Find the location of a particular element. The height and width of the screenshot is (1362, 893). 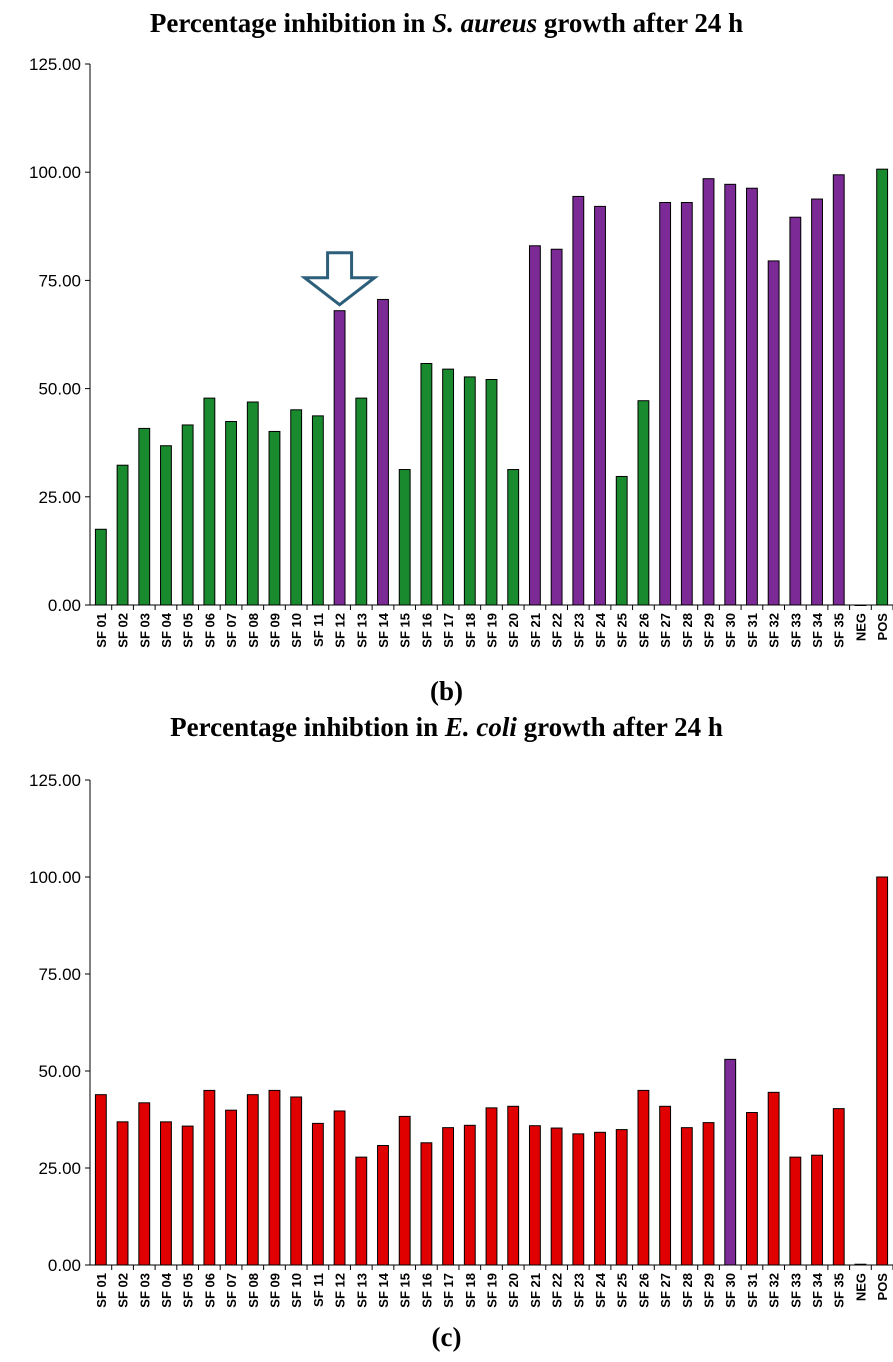

x-tick-label: SF 06 is located at coordinates (209, 1290).